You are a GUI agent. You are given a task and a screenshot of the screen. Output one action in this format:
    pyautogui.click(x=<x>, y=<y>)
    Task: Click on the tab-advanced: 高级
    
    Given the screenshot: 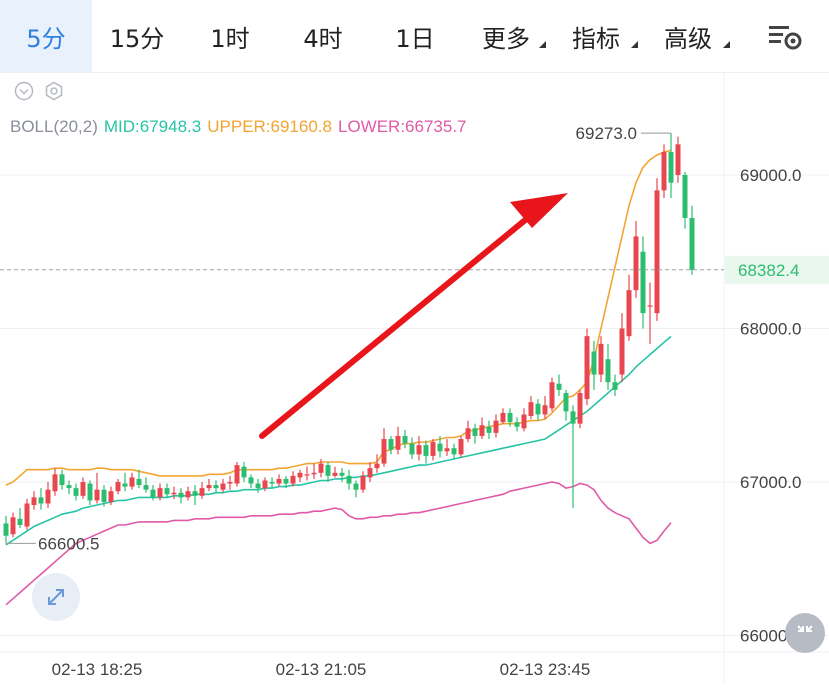 What is the action you would take?
    pyautogui.click(x=688, y=36)
    